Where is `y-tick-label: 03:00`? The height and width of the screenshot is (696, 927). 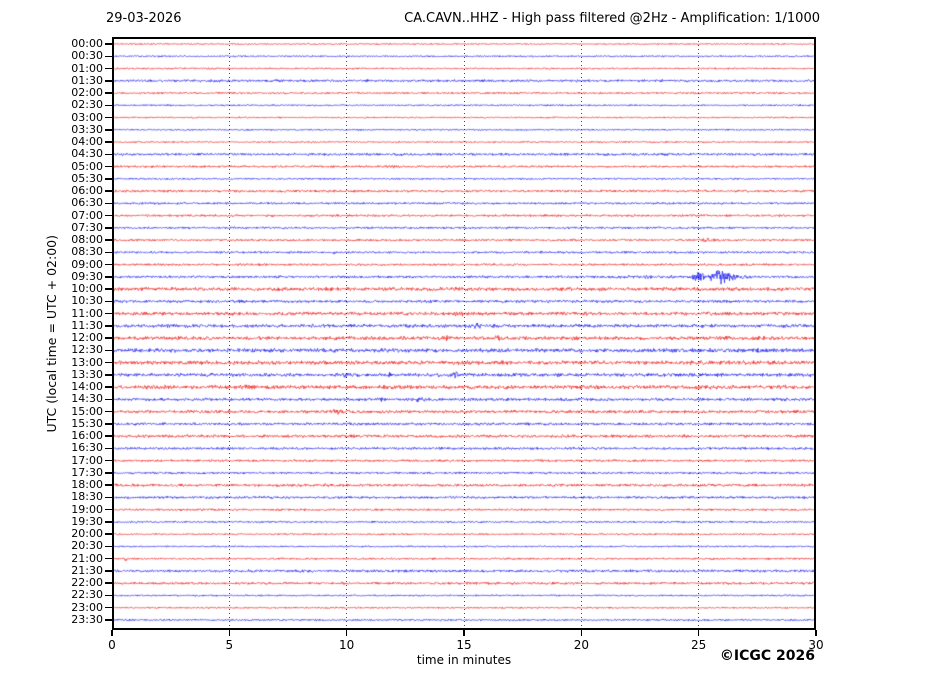
y-tick-label: 03:00 is located at coordinates (87, 117).